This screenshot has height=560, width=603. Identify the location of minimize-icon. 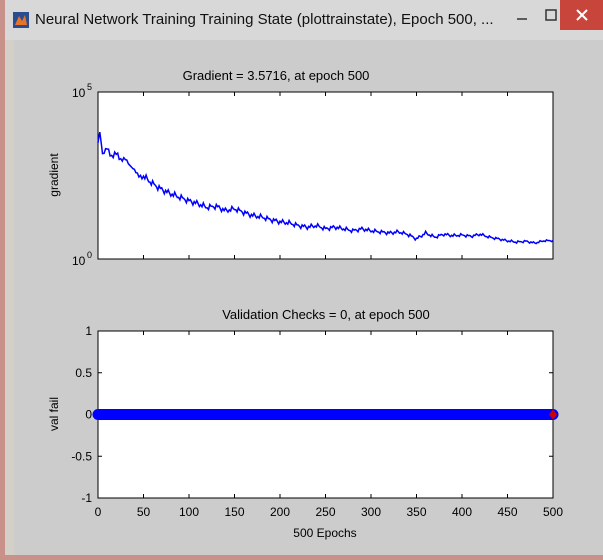
(521, 19).